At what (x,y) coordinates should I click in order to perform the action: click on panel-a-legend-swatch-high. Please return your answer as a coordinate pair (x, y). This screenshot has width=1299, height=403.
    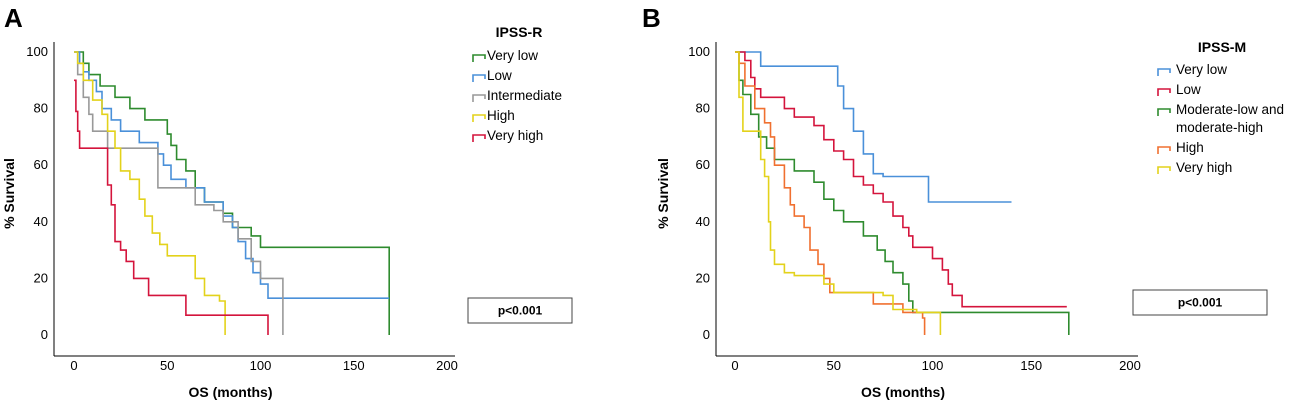
    Looking at the image, I should click on (479, 118).